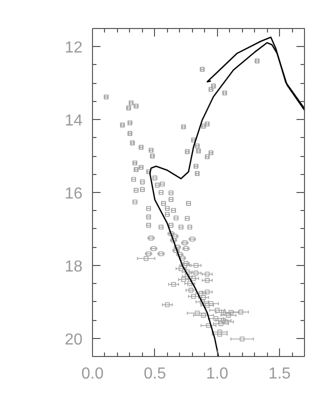 The width and height of the screenshot is (332, 415). I want to click on y-tick-label: 18, so click(73, 267).